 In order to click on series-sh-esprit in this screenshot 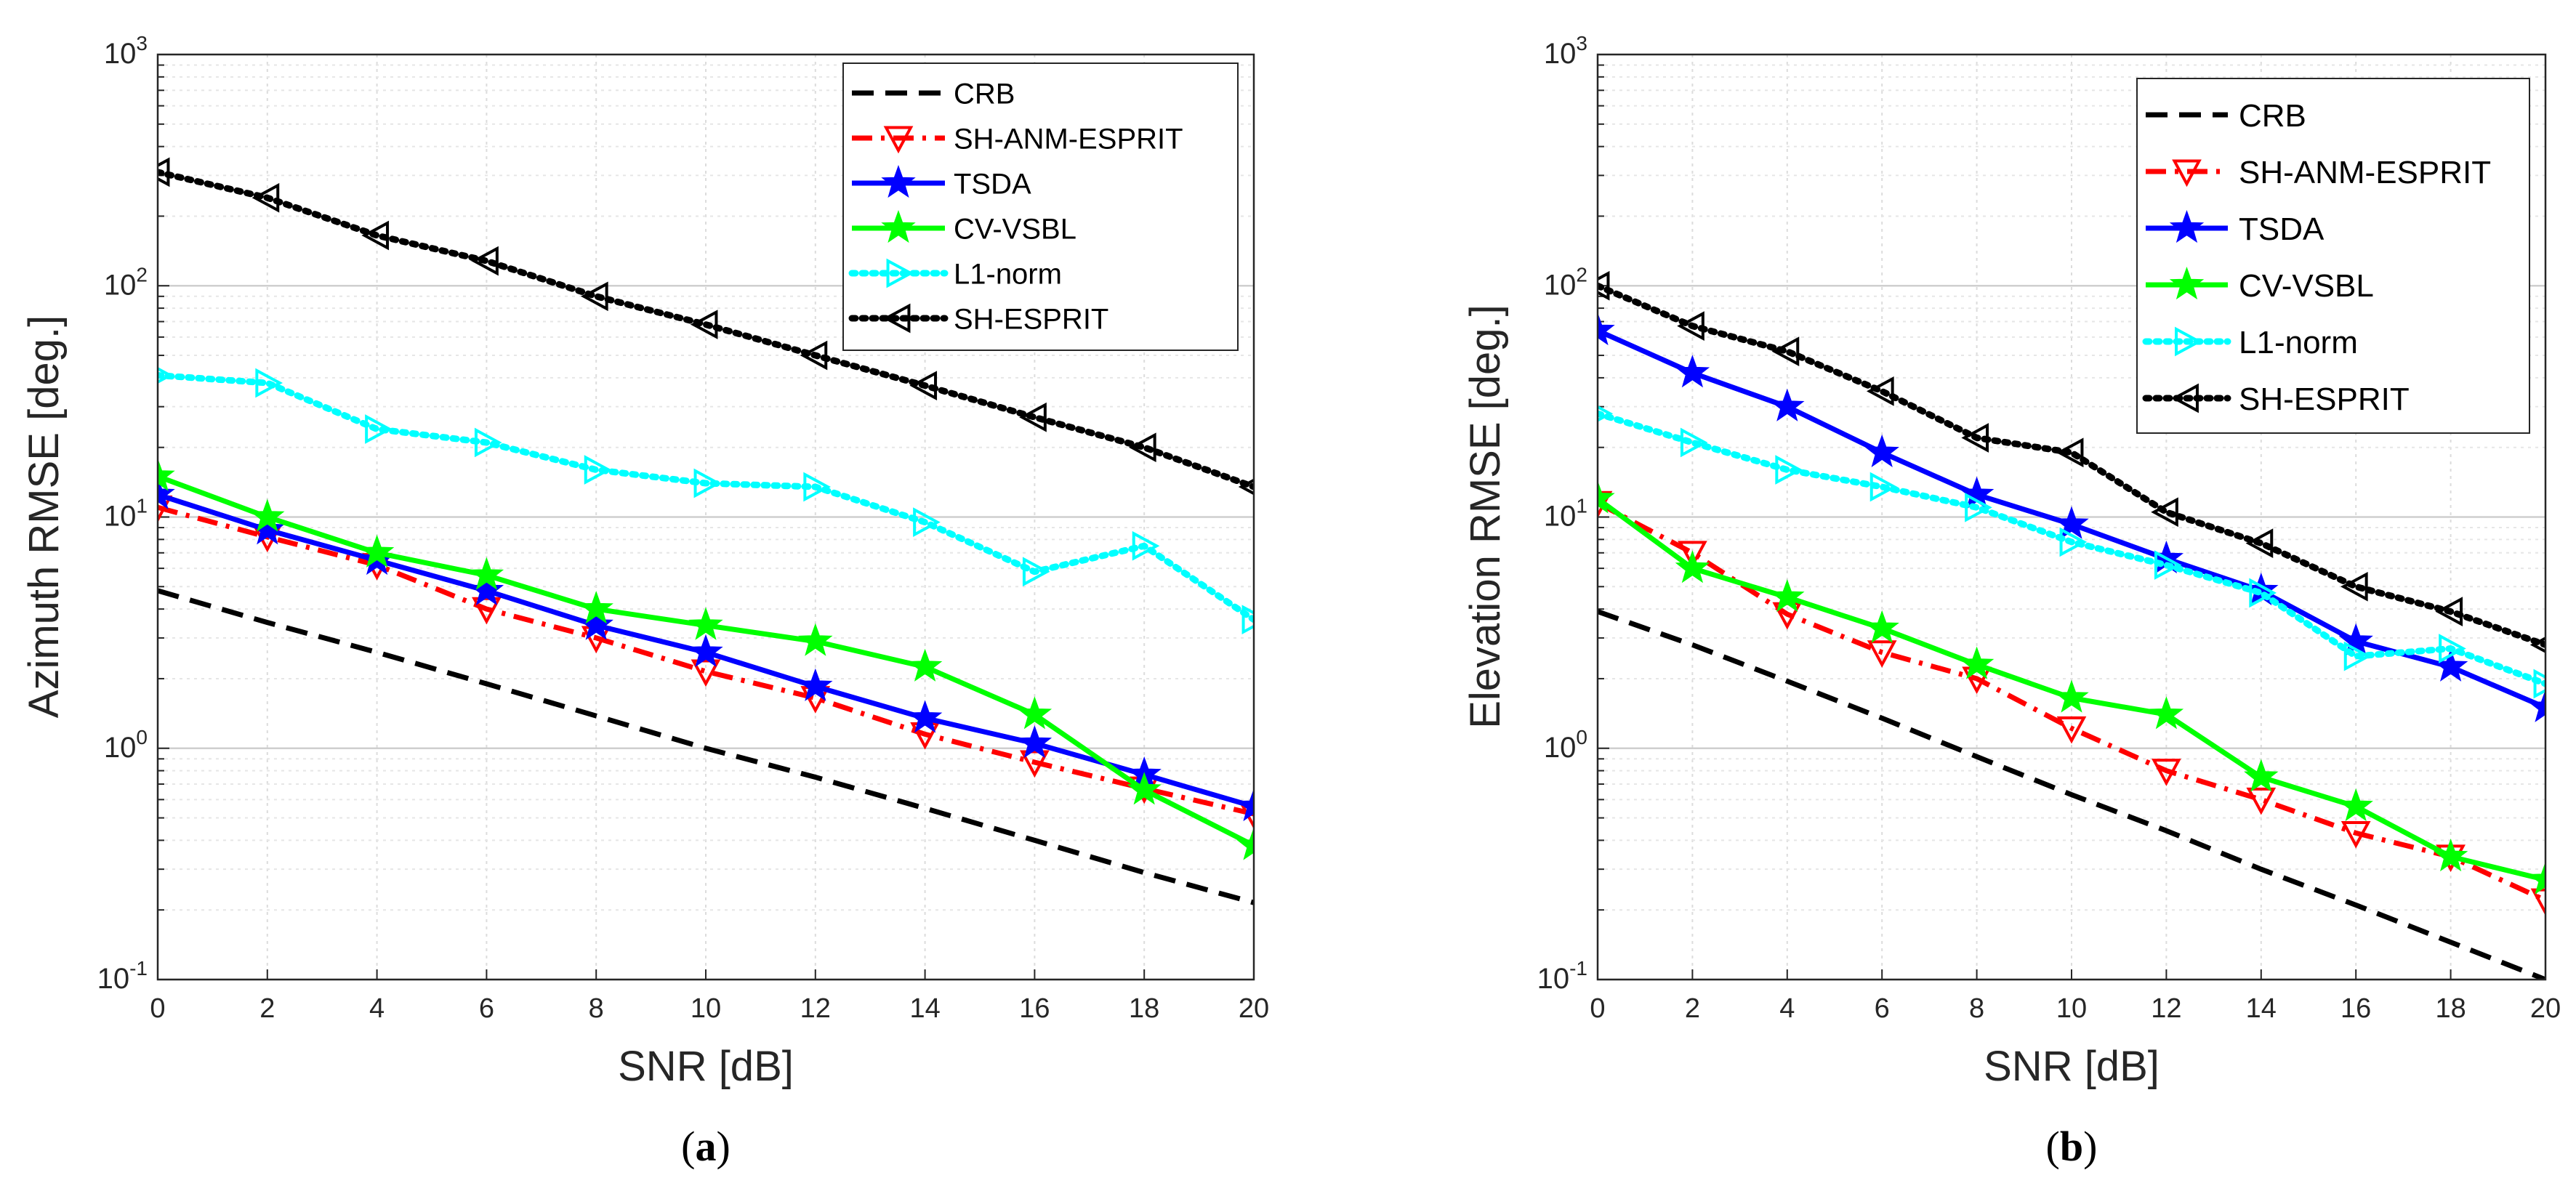, I will do `click(2071, 461)`.